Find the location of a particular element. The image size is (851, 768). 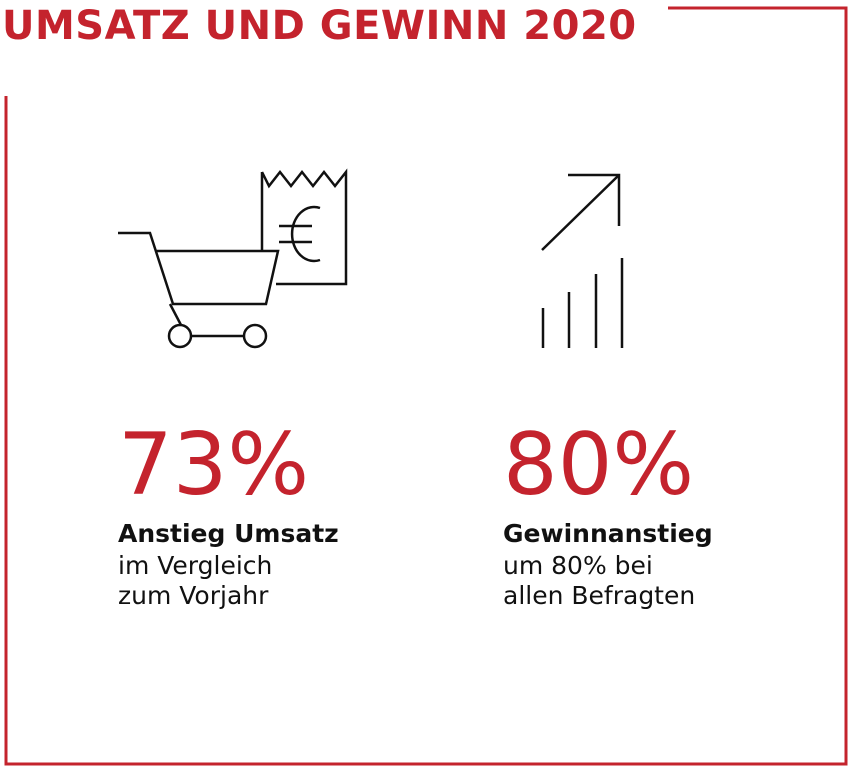

shopping-cart-receipt-icon is located at coordinates (233, 258).